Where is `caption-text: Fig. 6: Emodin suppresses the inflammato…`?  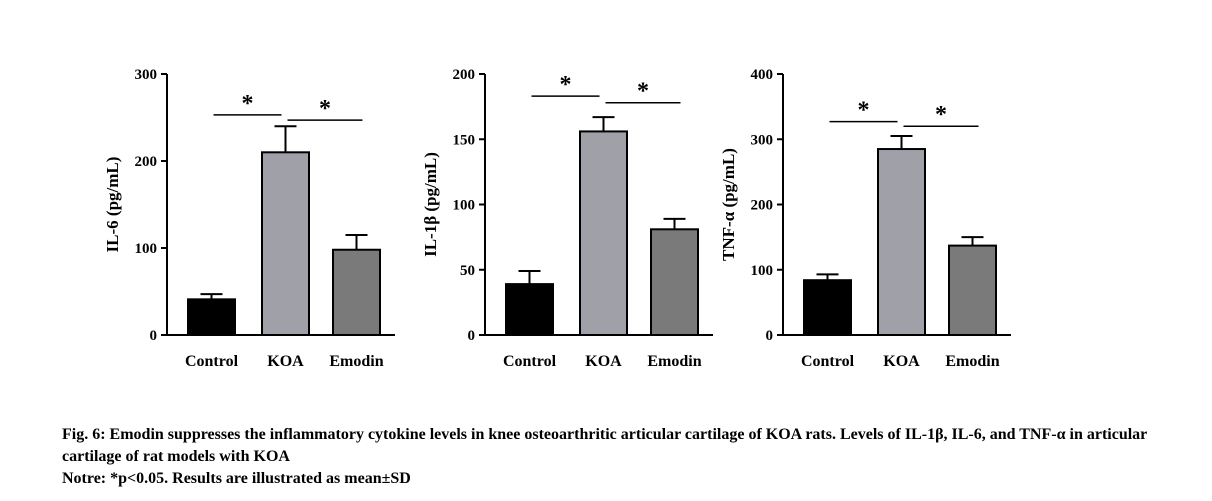
caption-text: Fig. 6: Emodin suppresses the inflammato… is located at coordinates (604, 445).